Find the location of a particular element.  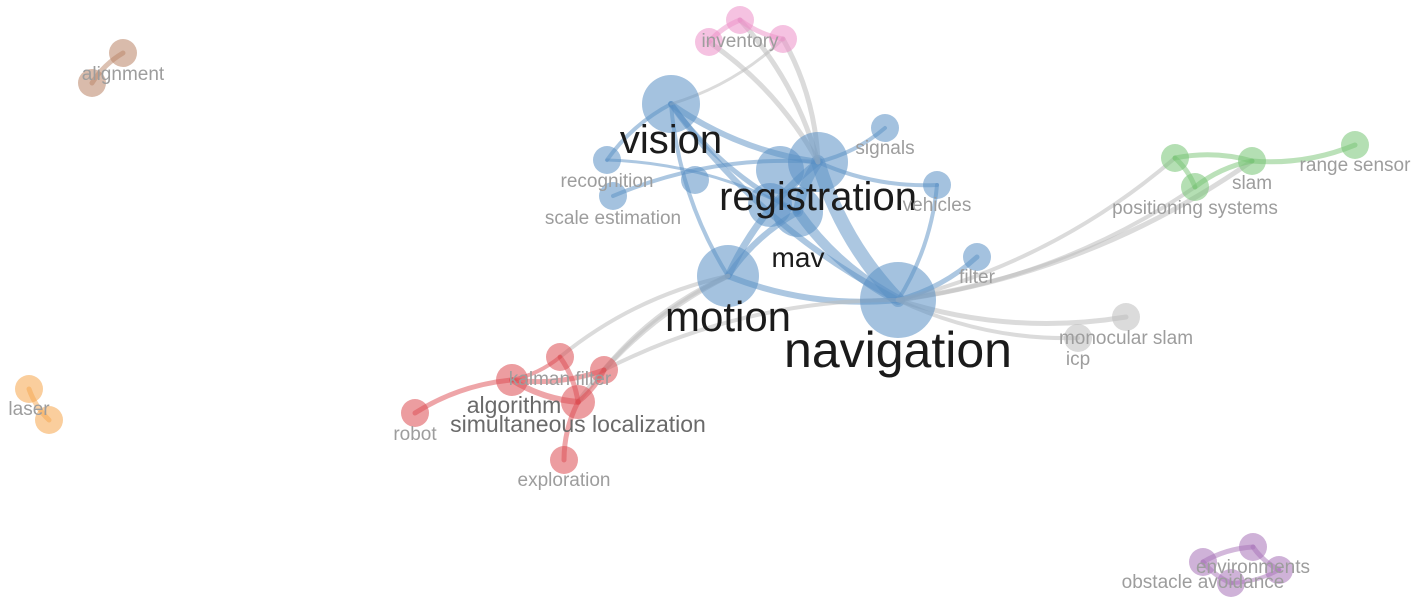

label-range-sensor: range sensor is located at coordinates (1356, 165).